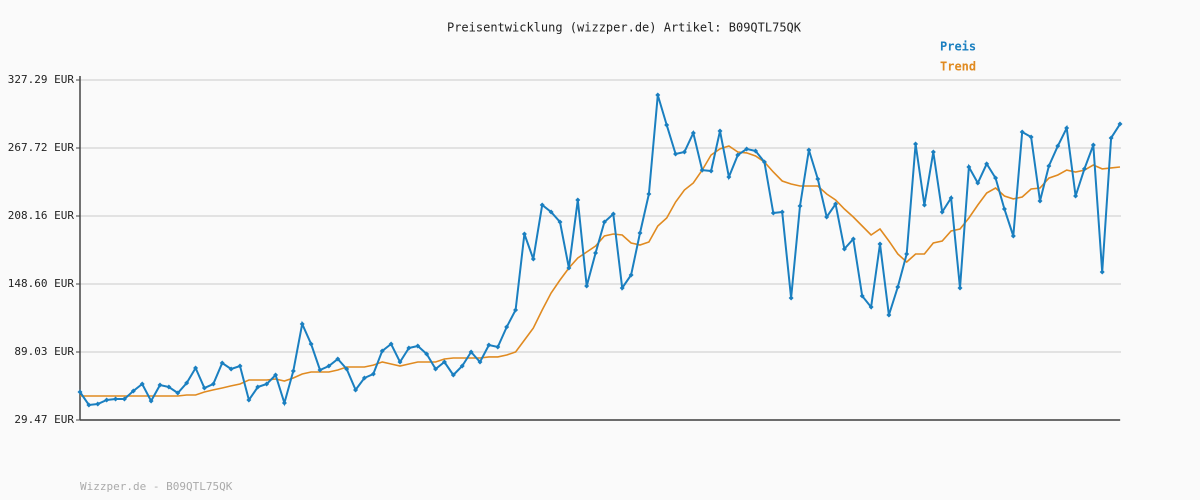 The height and width of the screenshot is (500, 1200). I want to click on legend-entry: Preis, so click(958, 47).